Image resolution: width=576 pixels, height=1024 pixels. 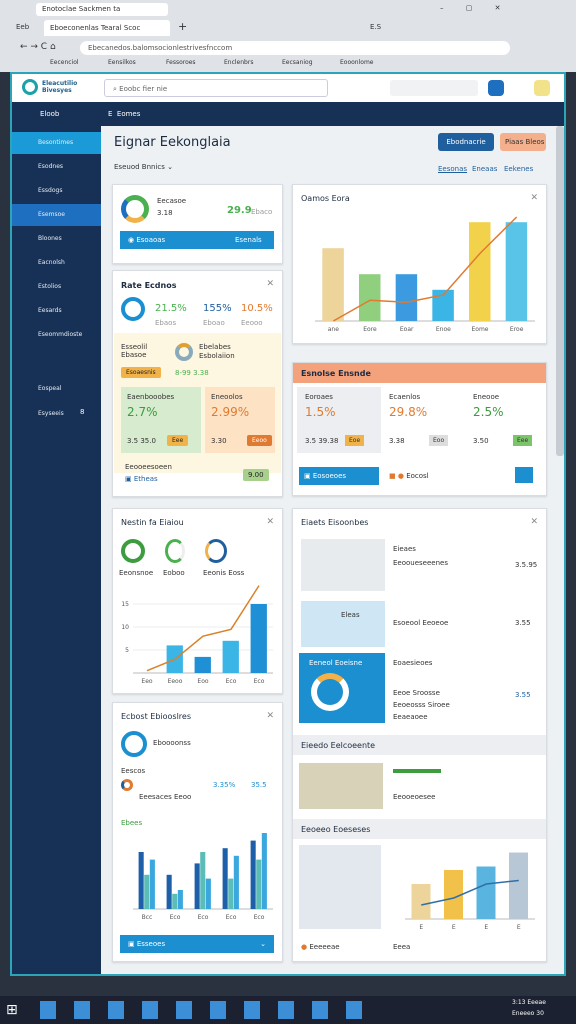 I want to click on x-tick-label: Eco, so click(x=259, y=681).